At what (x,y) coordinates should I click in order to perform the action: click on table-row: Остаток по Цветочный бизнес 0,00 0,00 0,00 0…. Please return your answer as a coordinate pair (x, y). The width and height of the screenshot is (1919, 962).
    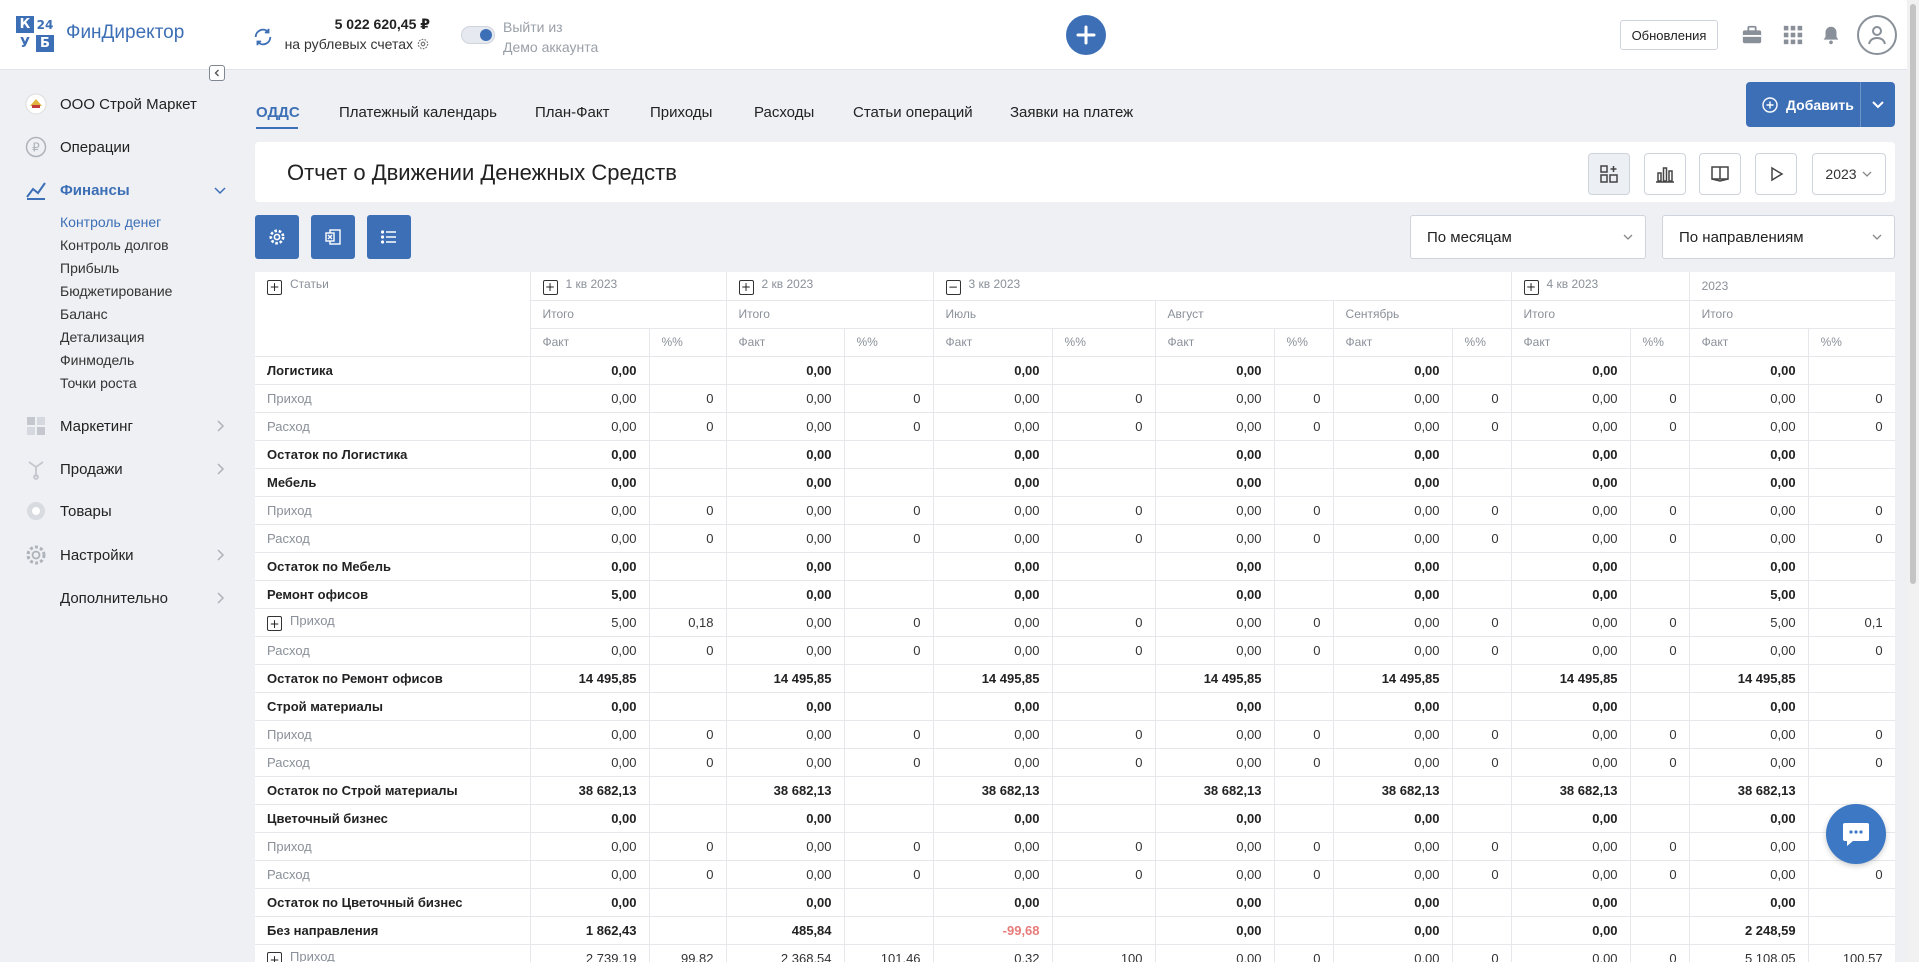
    Looking at the image, I should click on (1075, 902).